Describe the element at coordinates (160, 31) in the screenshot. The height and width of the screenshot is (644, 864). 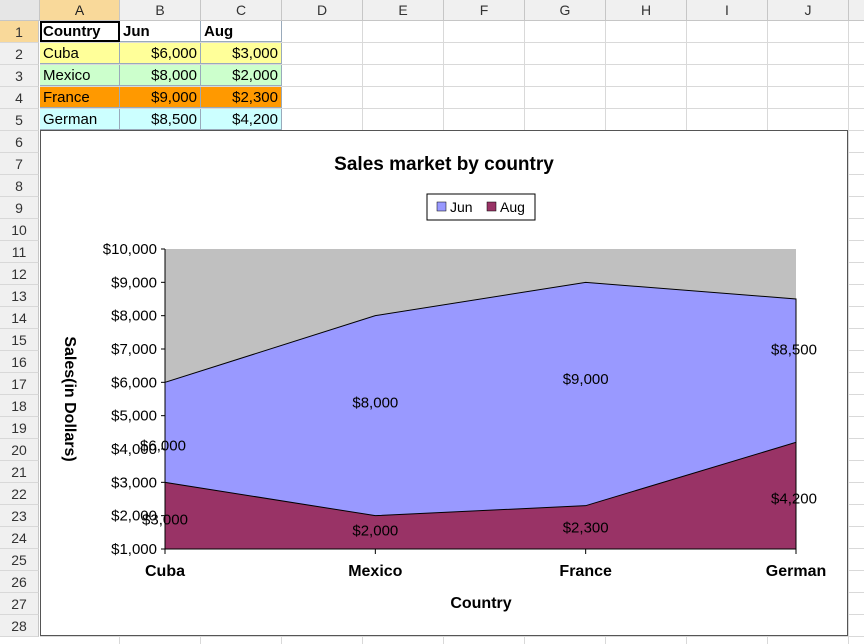
I see `cell-b1-header-jun: Jun` at that location.